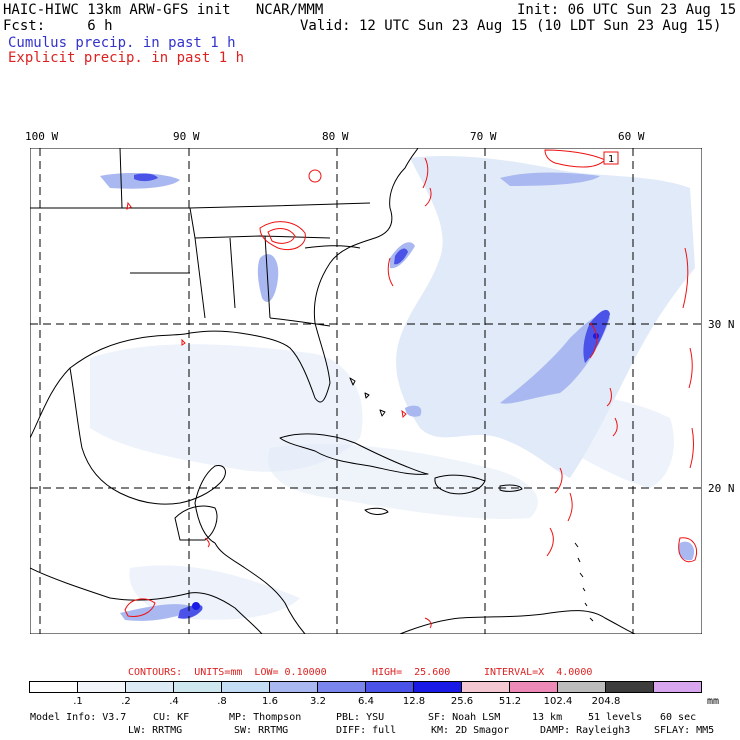  I want to click on footer-resolution: 13 km, so click(547, 717).